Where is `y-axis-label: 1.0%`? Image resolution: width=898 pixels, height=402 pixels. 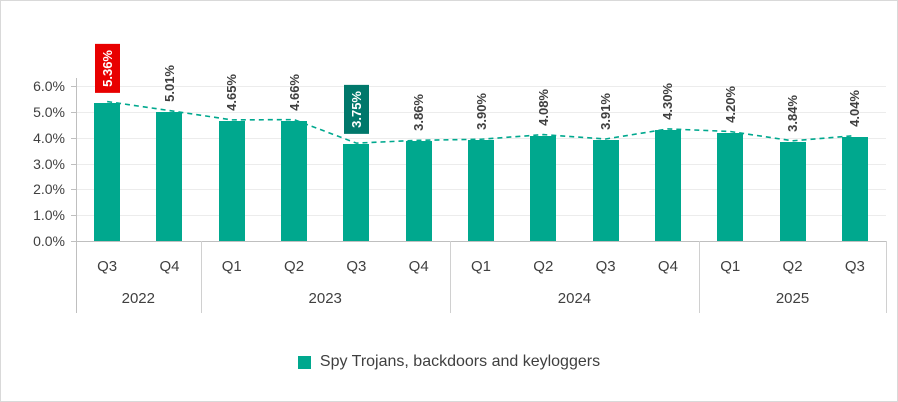
y-axis-label: 1.0% is located at coordinates (49, 215).